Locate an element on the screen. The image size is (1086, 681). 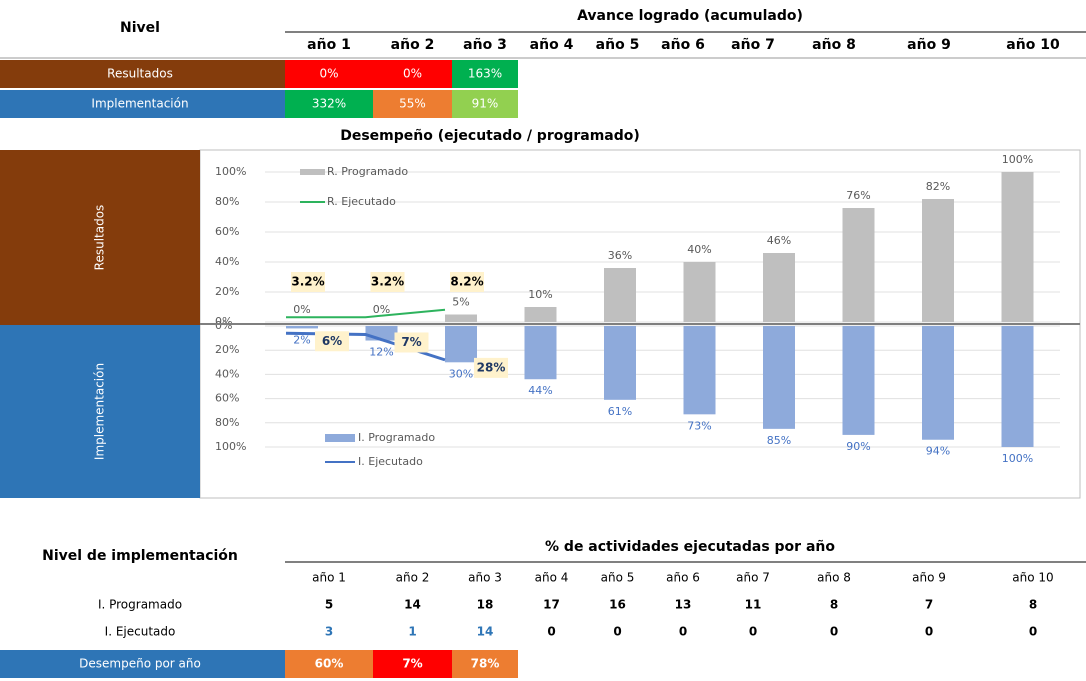
y-tick-label: 80% is located at coordinates (227, 201).